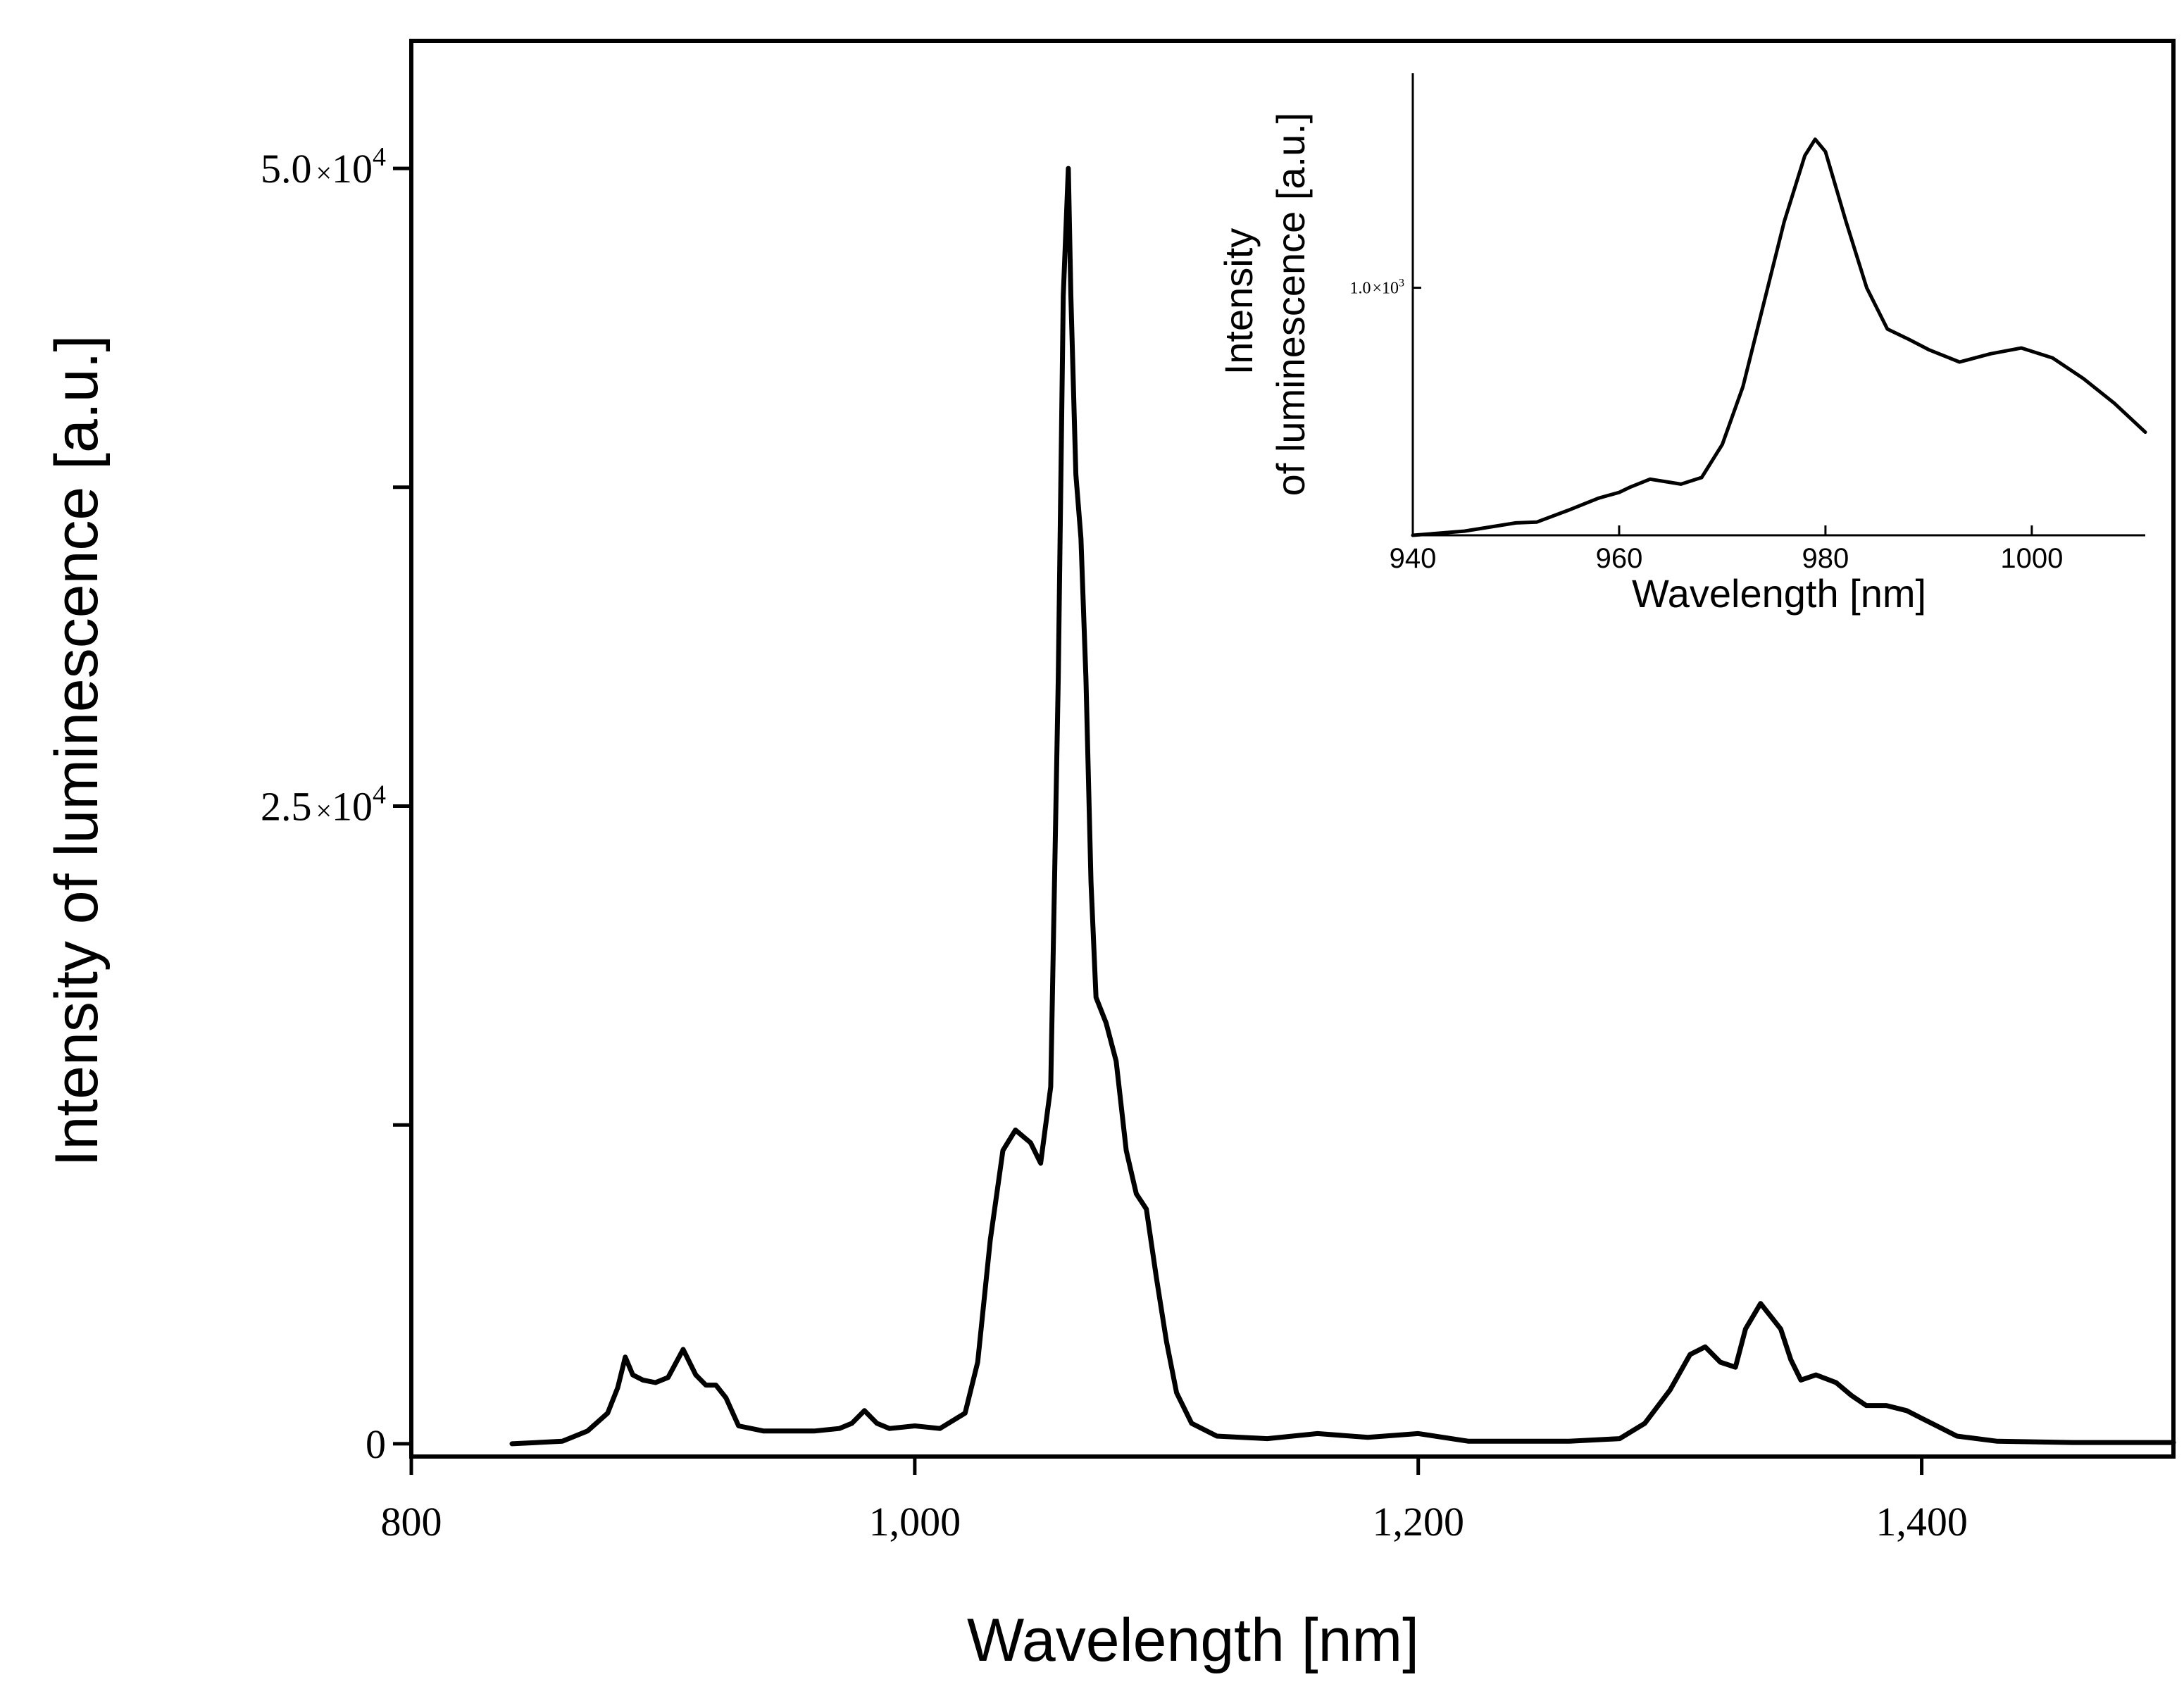  What do you see at coordinates (1922, 1522) in the screenshot?
I see `main-x-tick-label-3: 1,400` at bounding box center [1922, 1522].